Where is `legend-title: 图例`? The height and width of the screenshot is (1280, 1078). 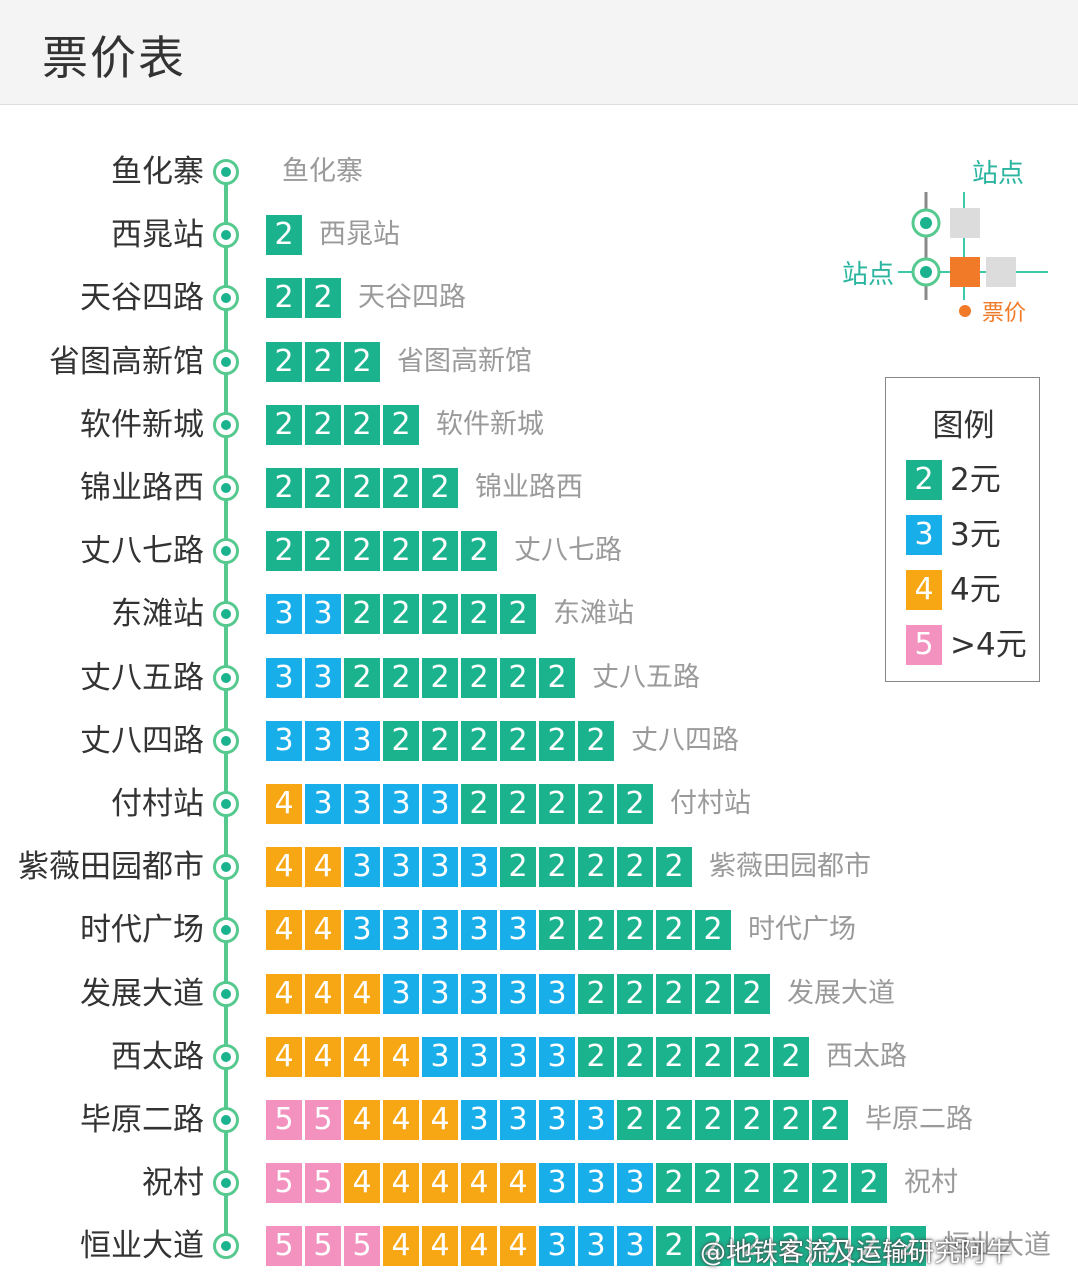 legend-title: 图例 is located at coordinates (963, 426).